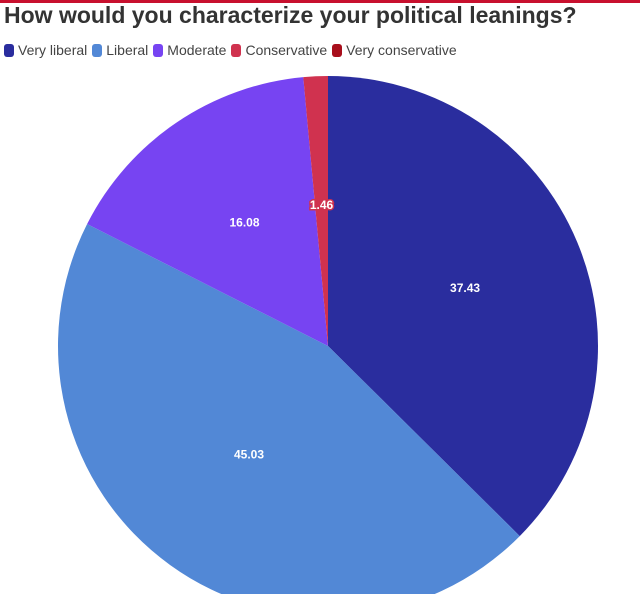 The width and height of the screenshot is (640, 594). What do you see at coordinates (158, 50) in the screenshot?
I see `legend-swatch-moderate` at bounding box center [158, 50].